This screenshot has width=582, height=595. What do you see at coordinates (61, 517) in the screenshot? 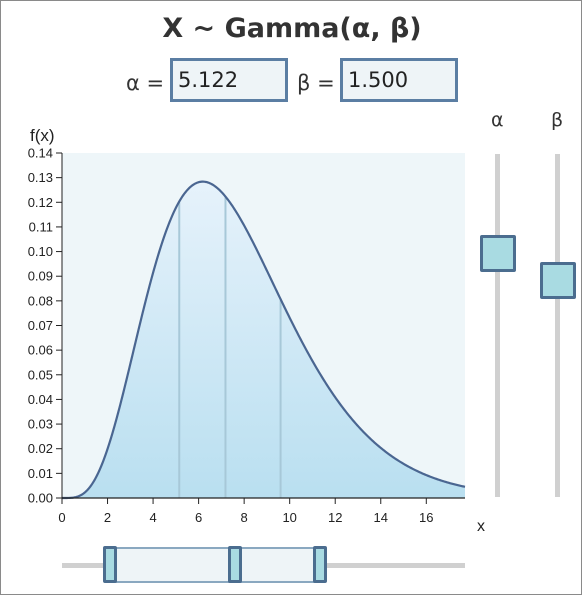
I see `x-tick-label: 0` at bounding box center [61, 517].